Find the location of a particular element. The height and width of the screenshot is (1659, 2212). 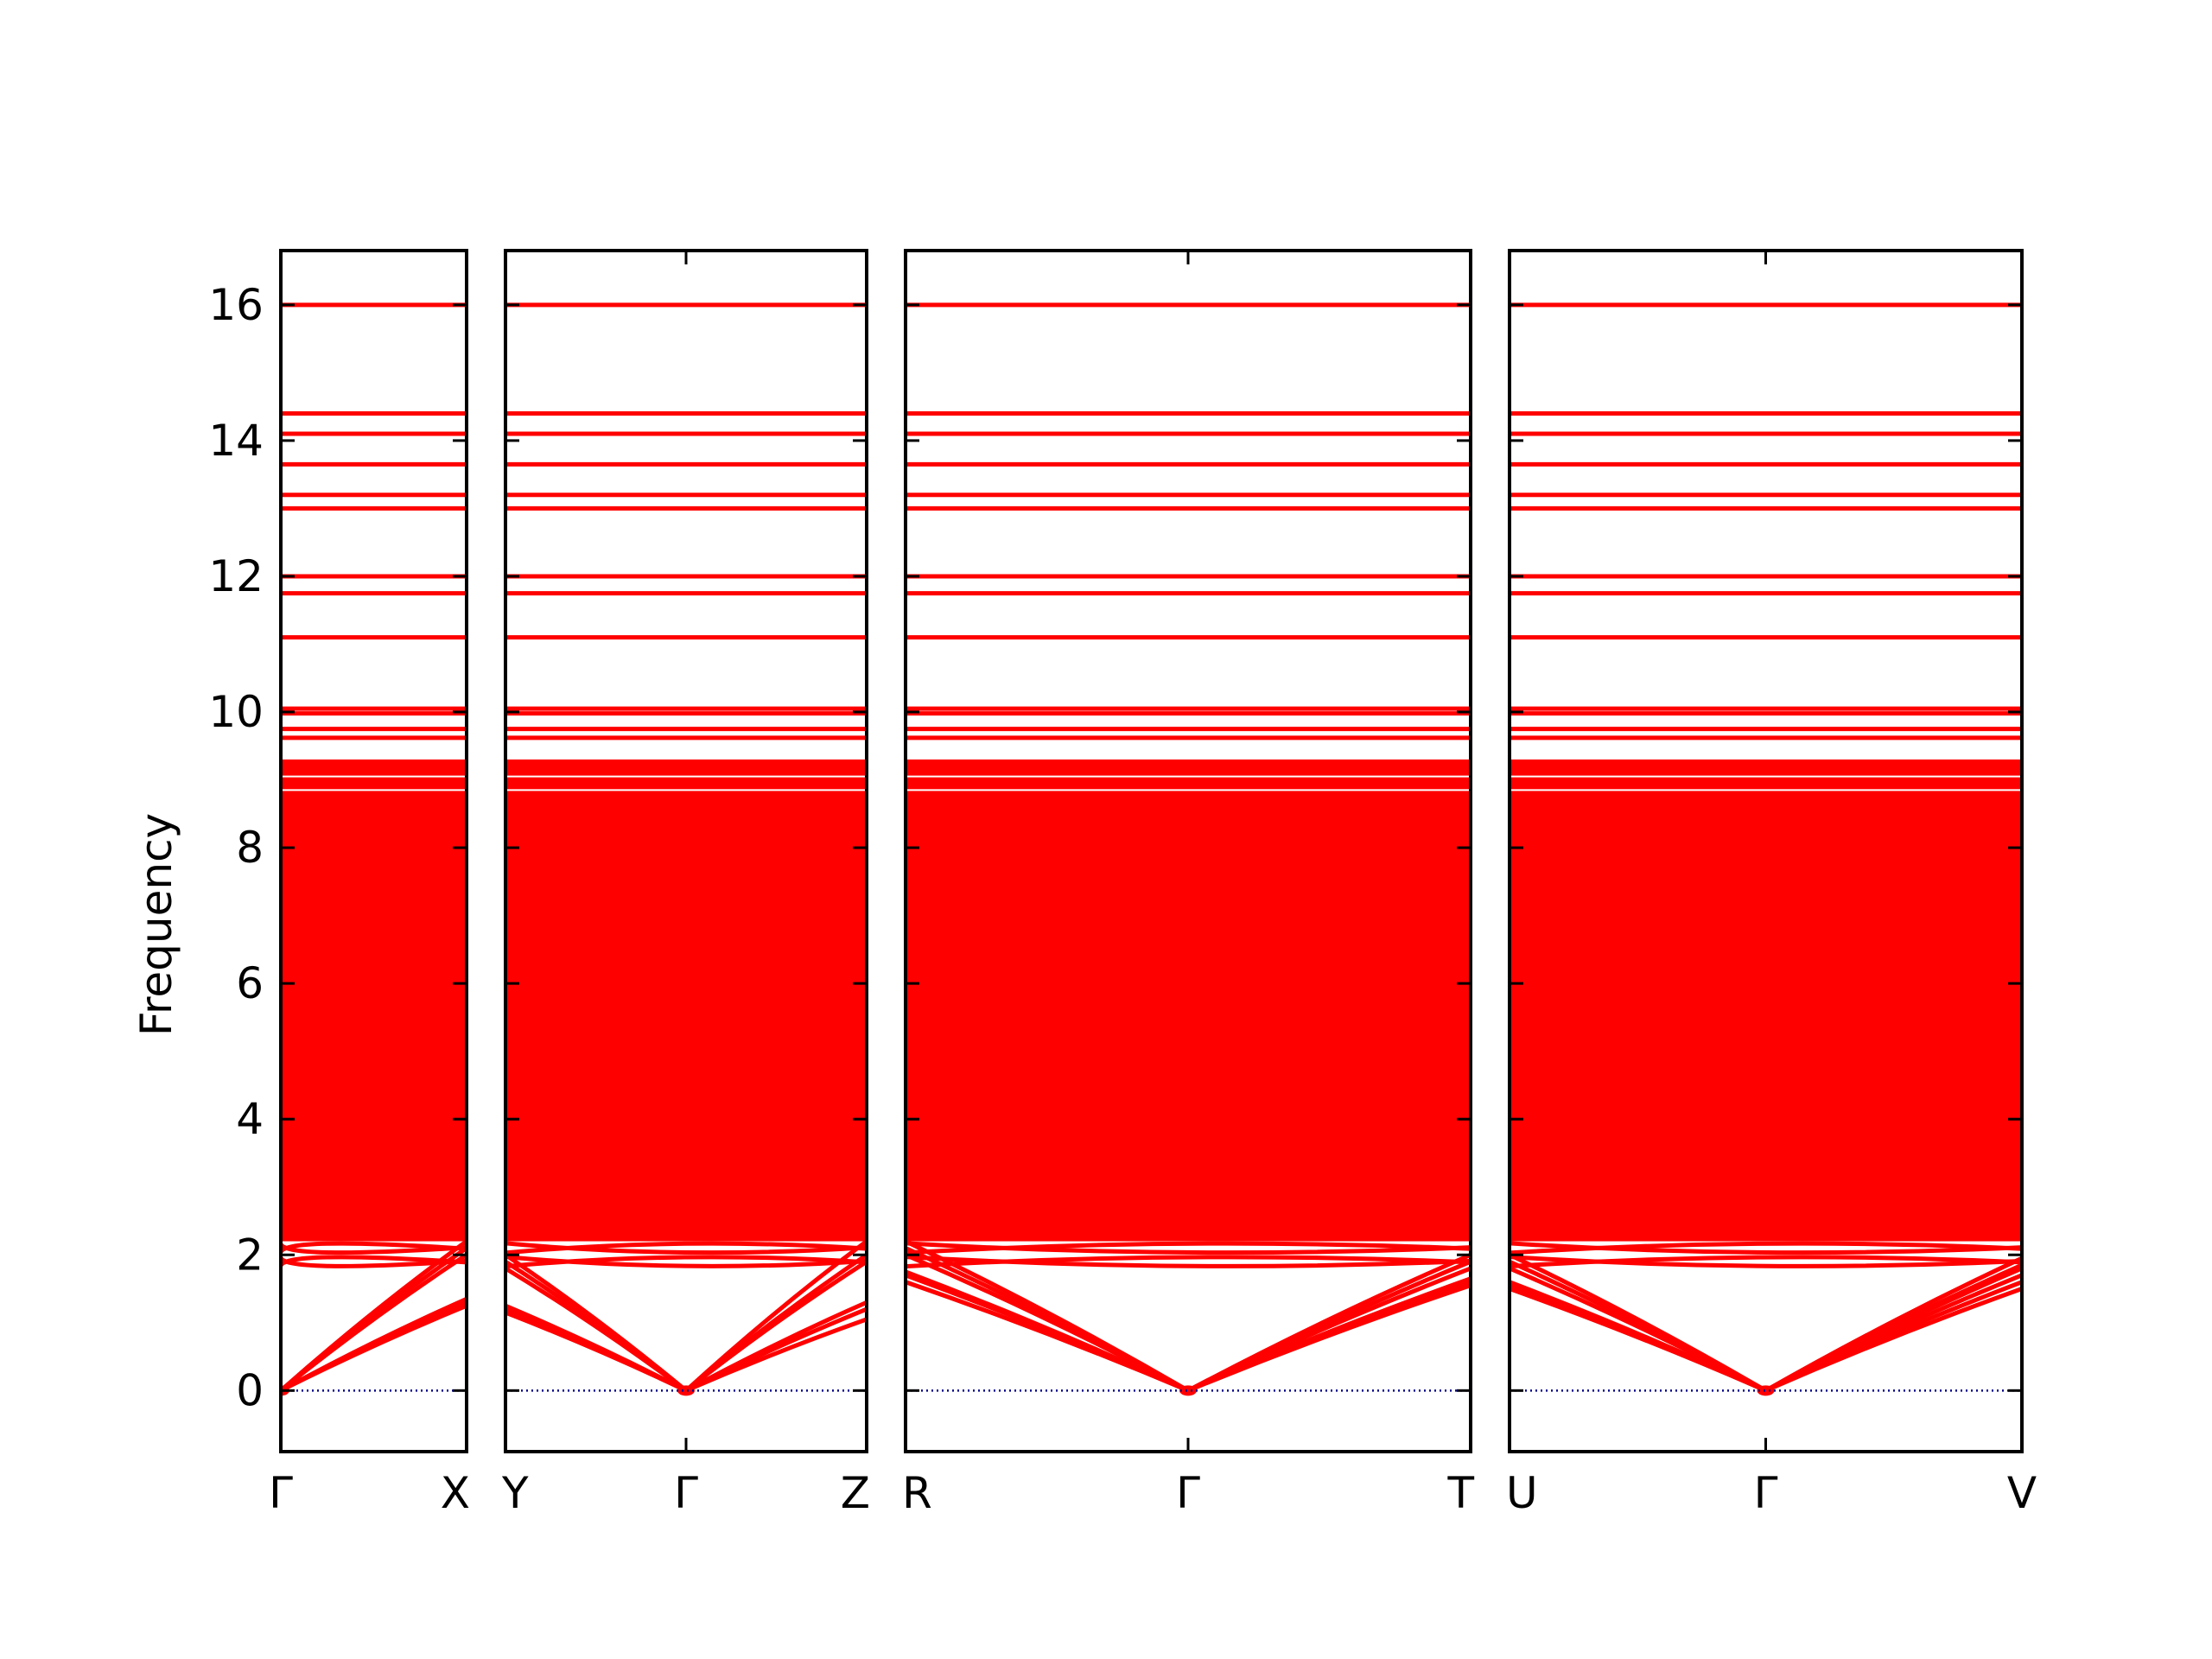

x-tick-label: Z is located at coordinates (855, 1493).